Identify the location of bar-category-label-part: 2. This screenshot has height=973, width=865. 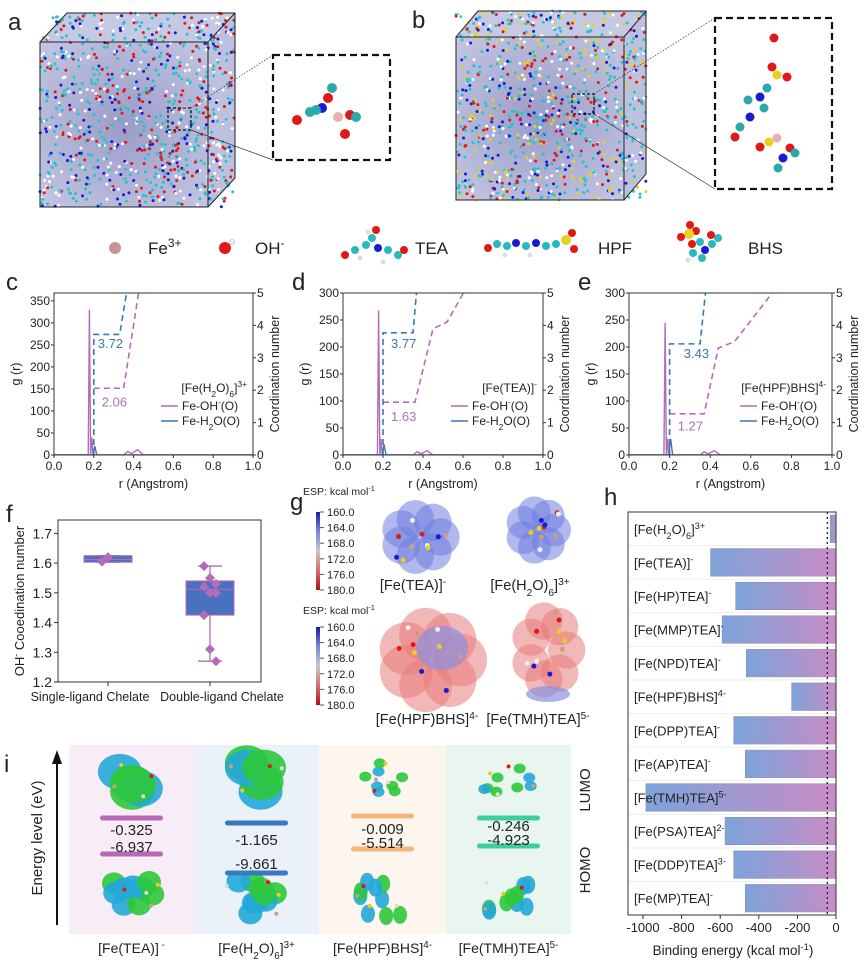
(669, 536).